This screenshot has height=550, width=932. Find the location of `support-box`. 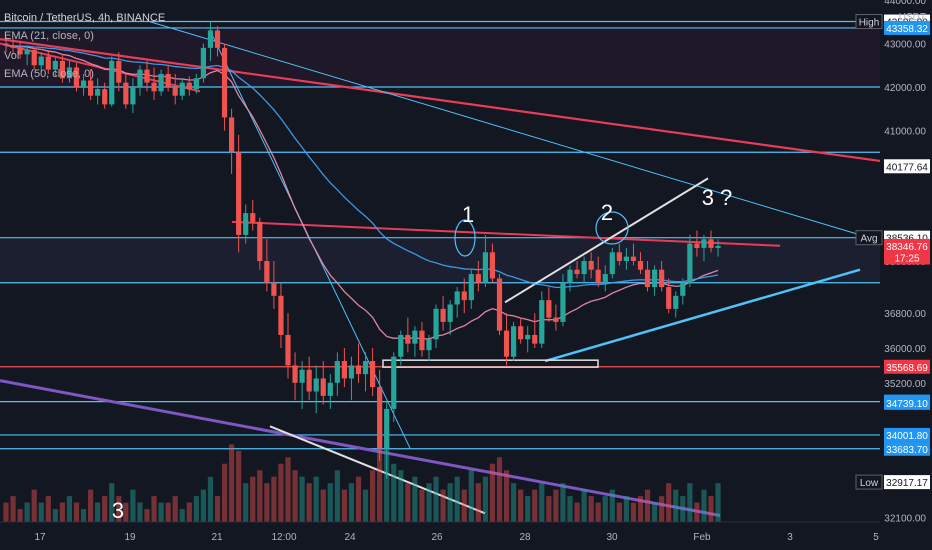

support-box is located at coordinates (490, 363).